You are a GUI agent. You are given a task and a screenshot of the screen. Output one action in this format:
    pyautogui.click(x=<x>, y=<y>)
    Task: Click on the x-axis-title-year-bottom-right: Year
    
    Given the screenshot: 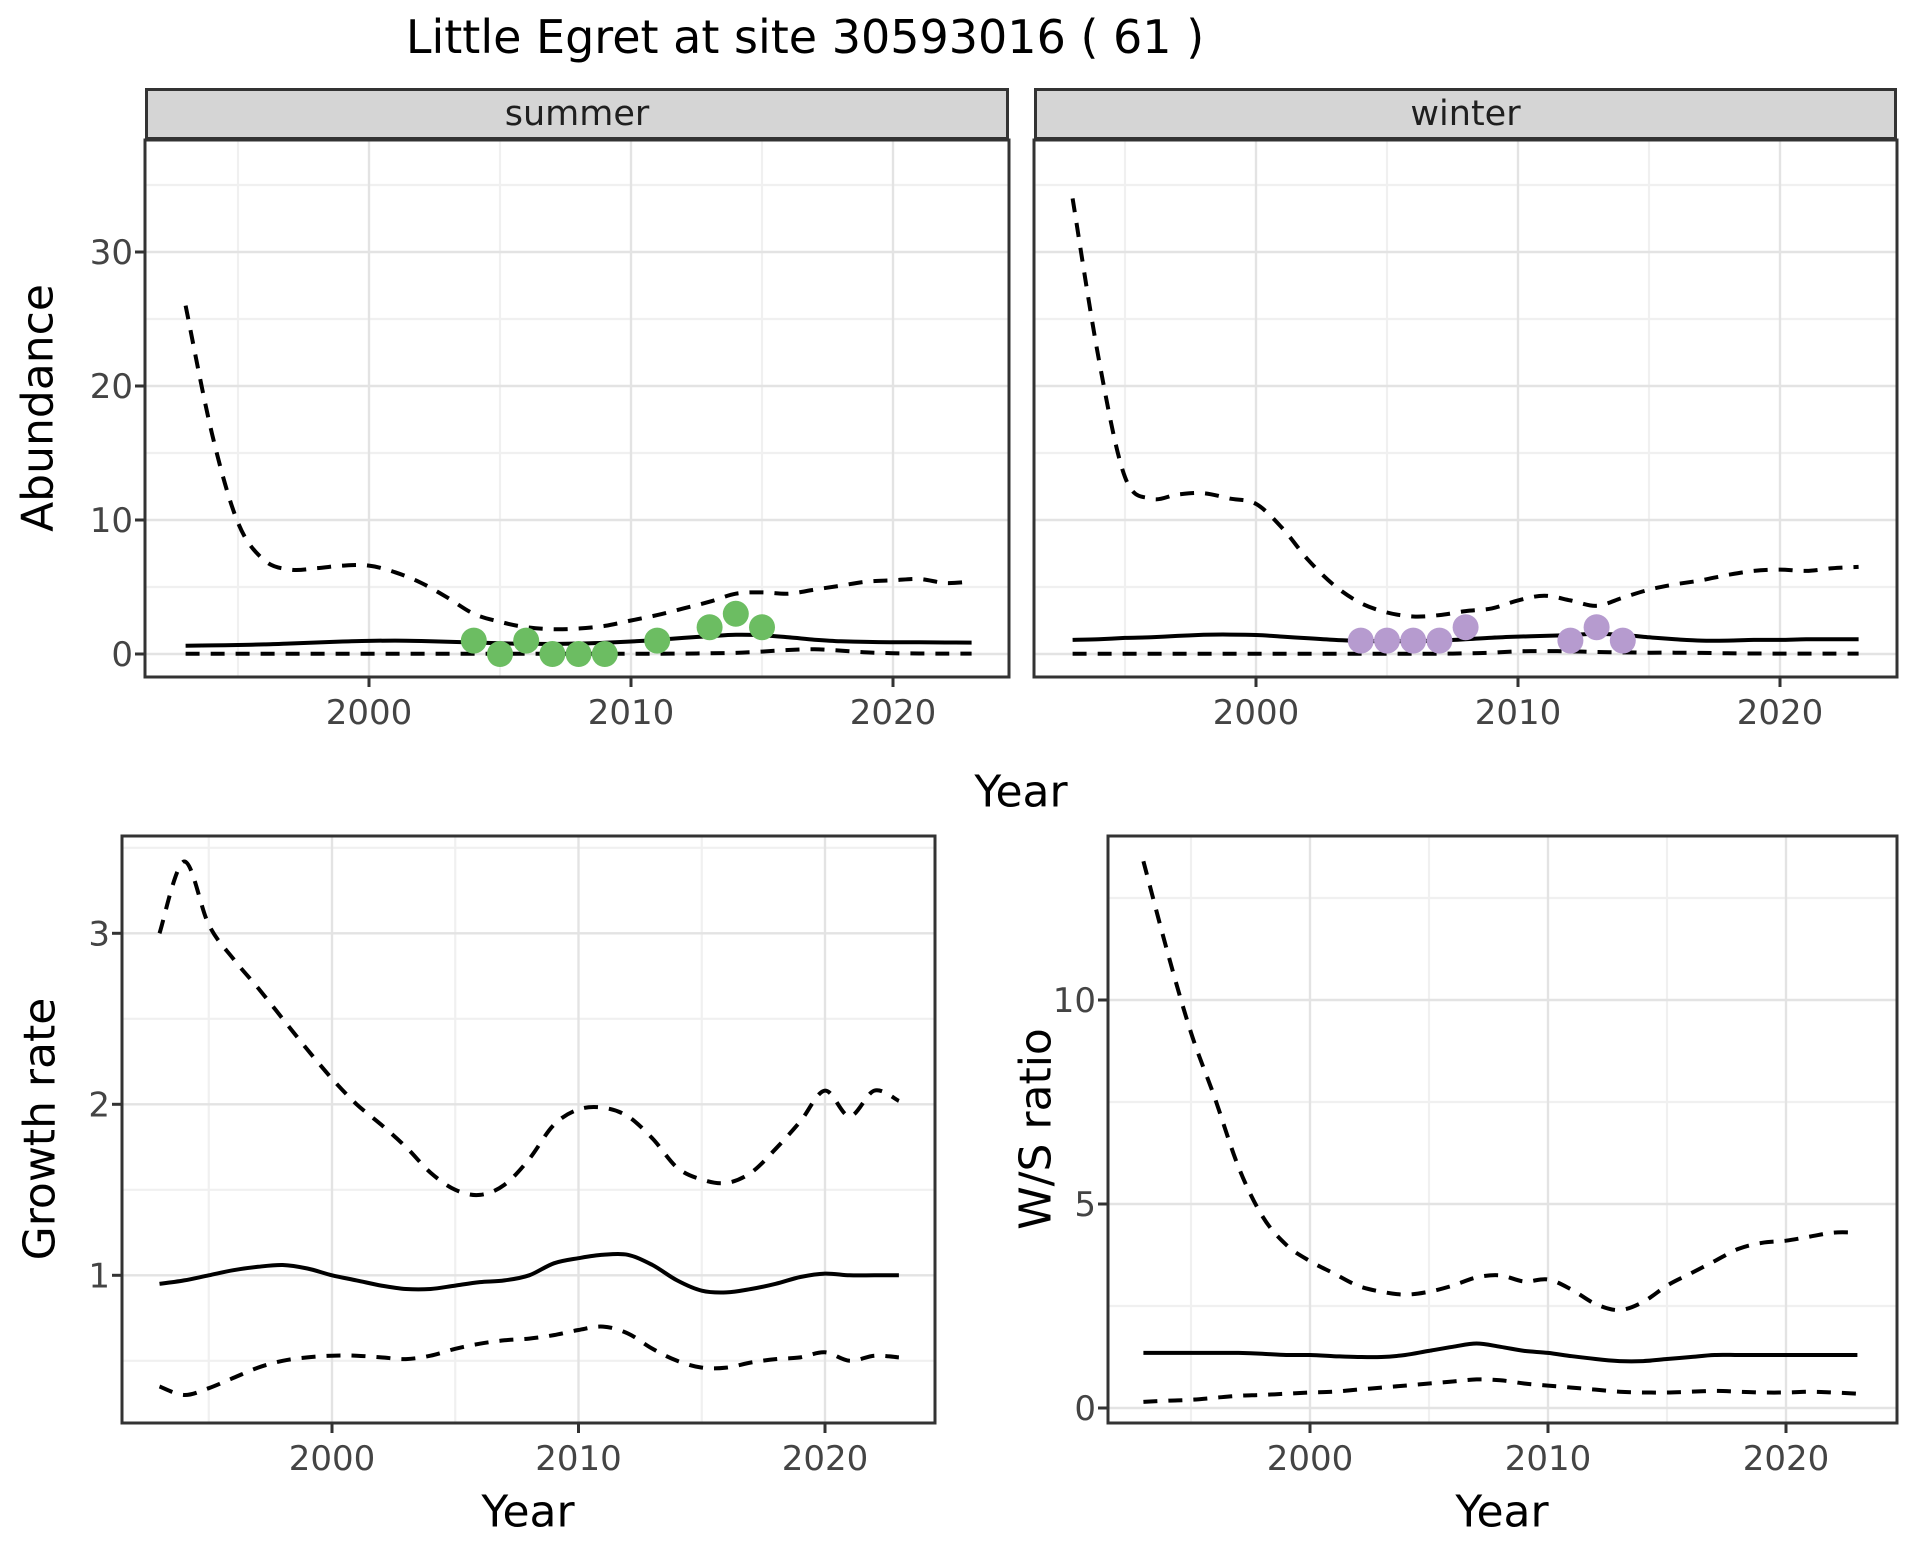 What is the action you would take?
    pyautogui.click(x=1502, y=1512)
    